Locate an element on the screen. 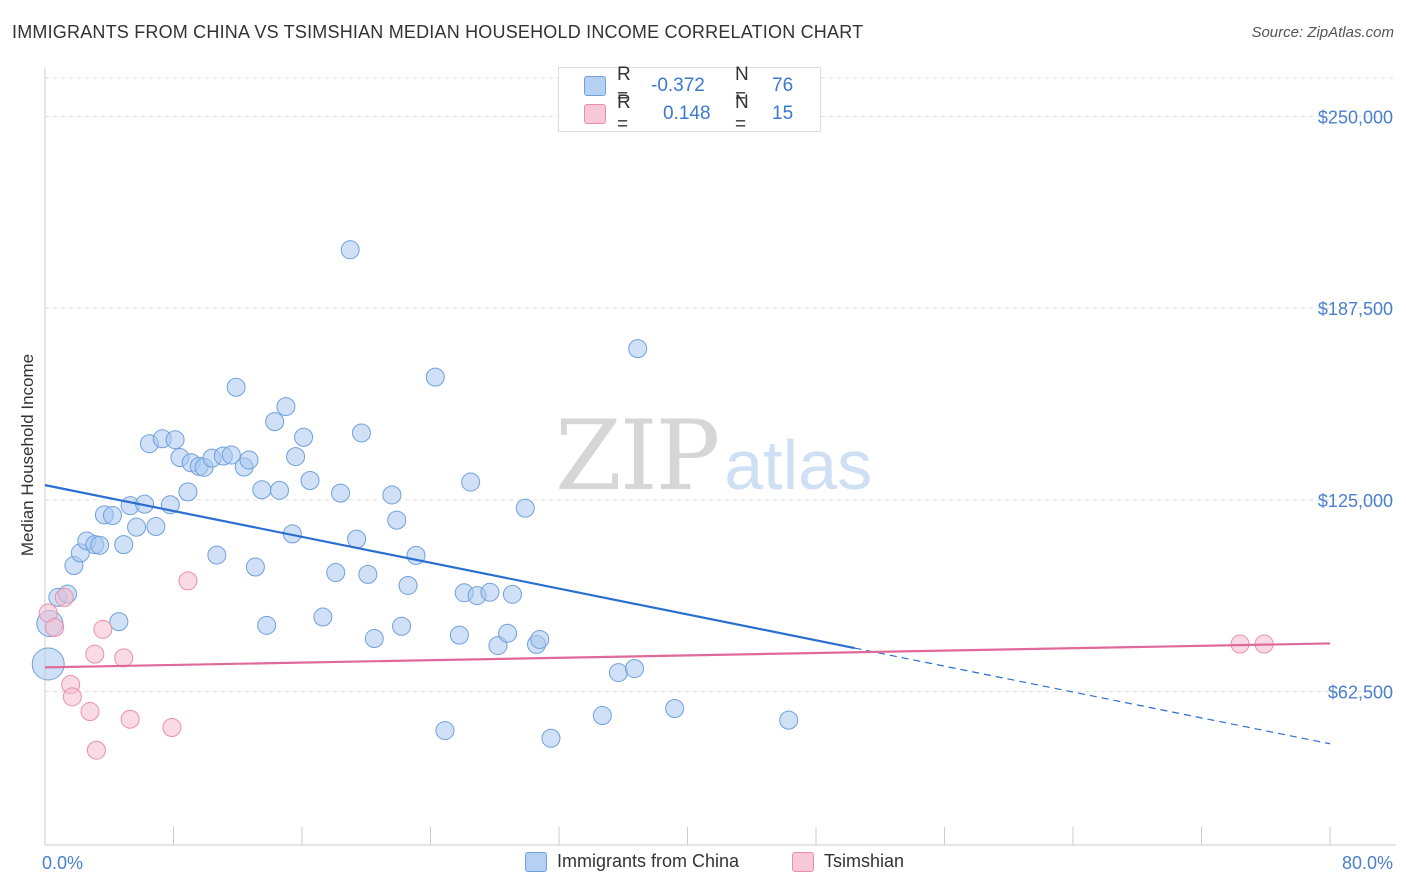 Image resolution: width=1406 pixels, height=892 pixels. legend-item-tsimshian: Tsimshian is located at coordinates (848, 861).